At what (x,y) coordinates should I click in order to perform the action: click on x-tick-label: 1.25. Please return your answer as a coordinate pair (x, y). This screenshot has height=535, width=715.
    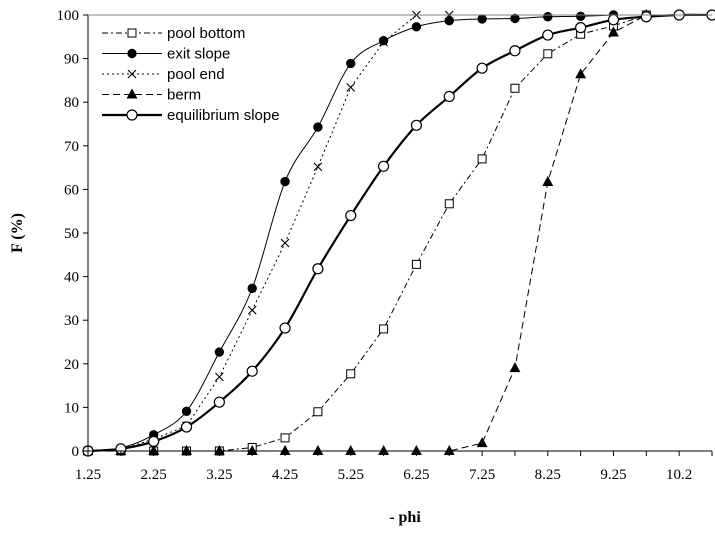
    Looking at the image, I should click on (88, 475).